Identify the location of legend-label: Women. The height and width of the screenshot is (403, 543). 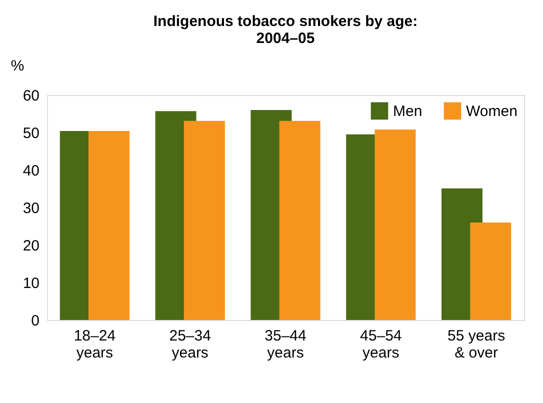
(492, 111).